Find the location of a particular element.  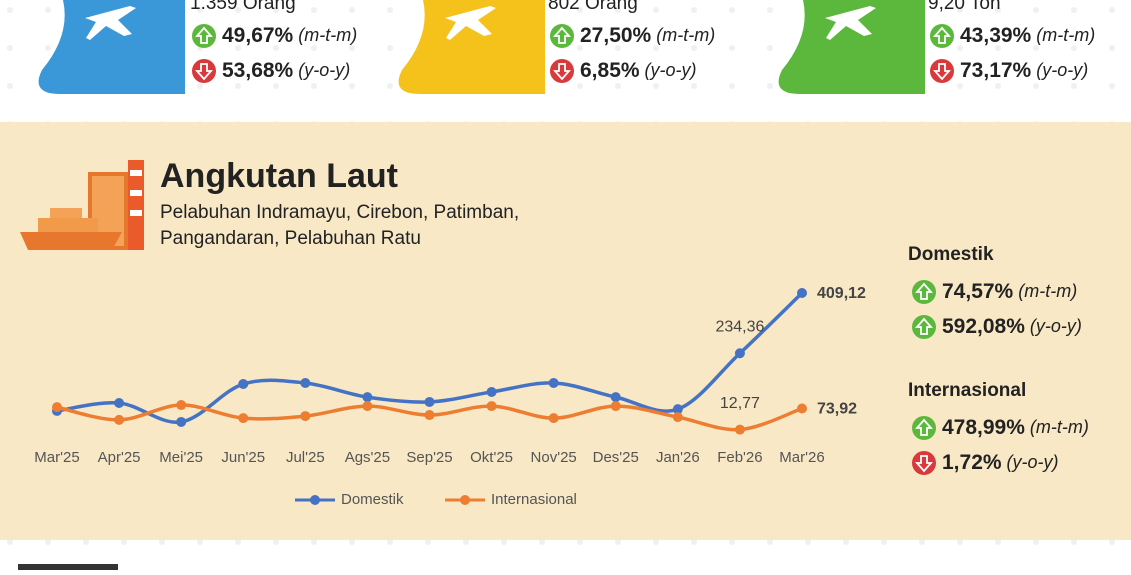

x-tick-label: Des'25 is located at coordinates (616, 457).